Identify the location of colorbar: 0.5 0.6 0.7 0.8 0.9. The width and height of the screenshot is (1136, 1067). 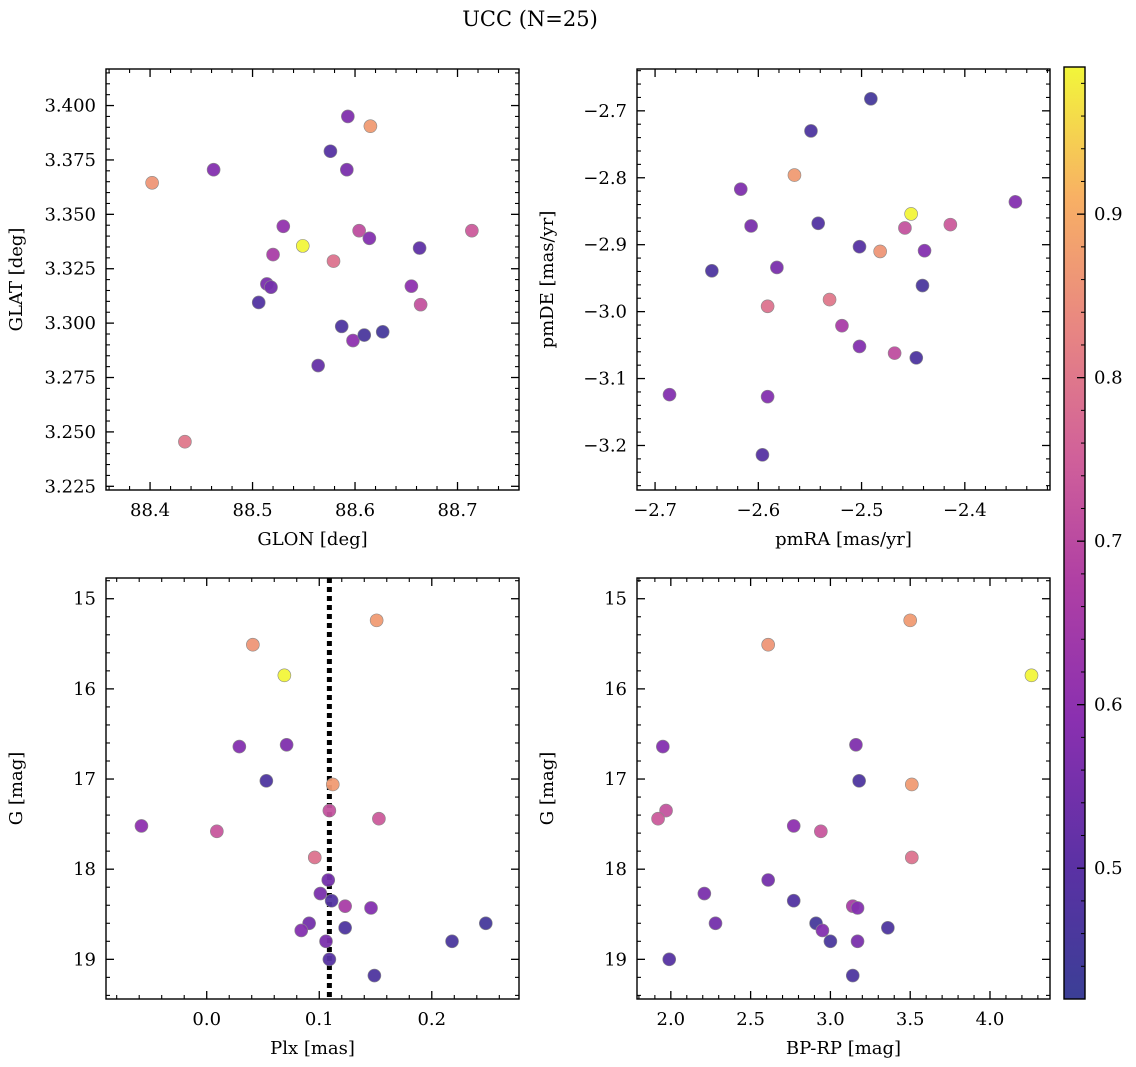
(1093, 533).